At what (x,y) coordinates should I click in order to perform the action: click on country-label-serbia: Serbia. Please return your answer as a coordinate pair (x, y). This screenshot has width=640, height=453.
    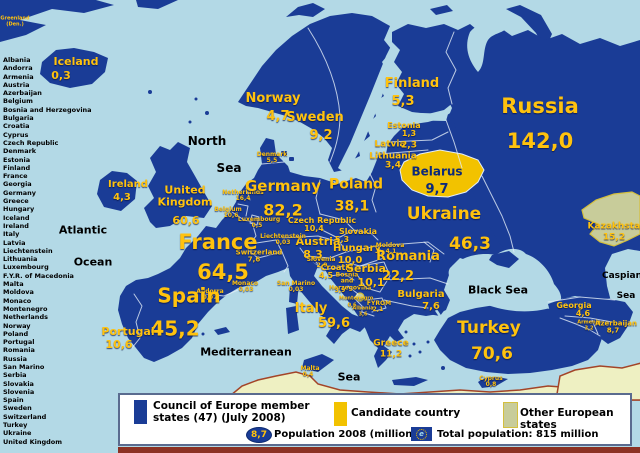
    Looking at the image, I should click on (366, 269).